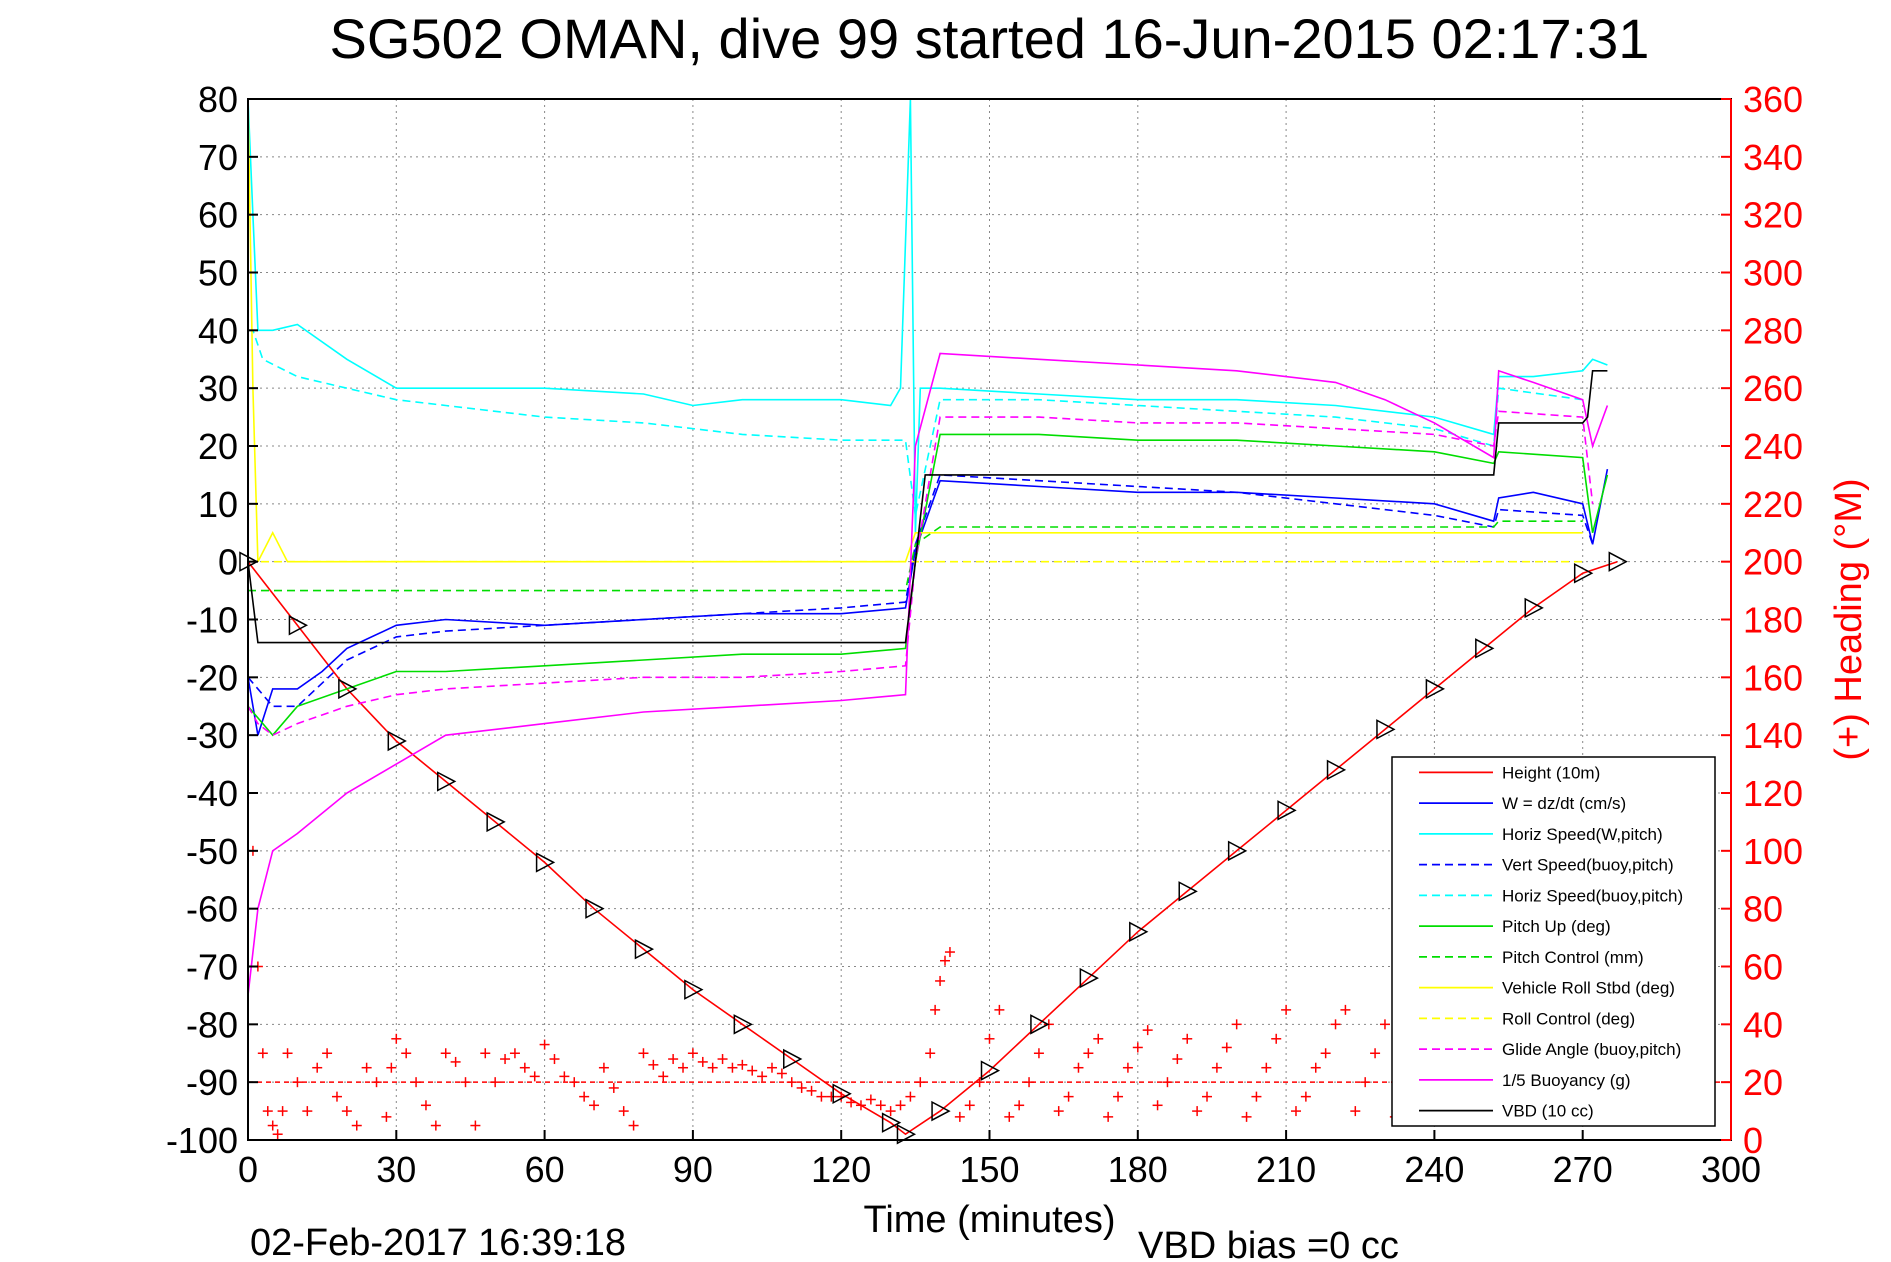 This screenshot has height=1262, width=1891. I want to click on y-right-tick-label: 0, so click(1753, 1140).